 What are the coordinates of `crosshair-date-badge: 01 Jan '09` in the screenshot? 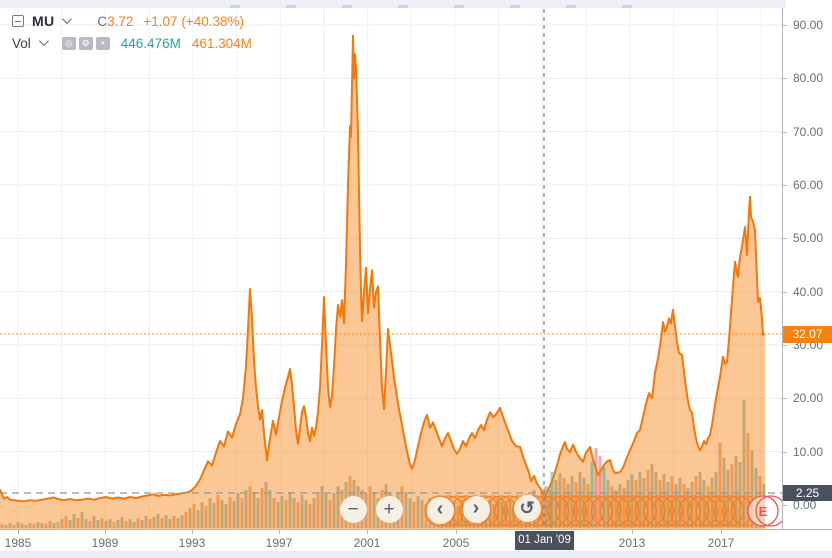 It's located at (544, 540).